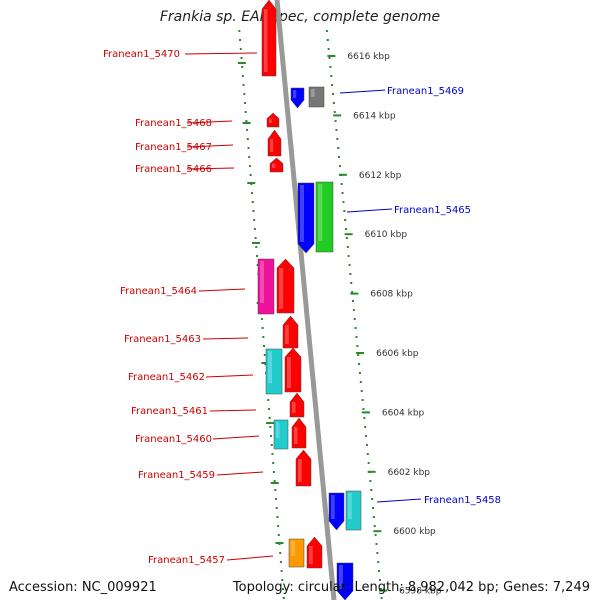  I want to click on backbone-line, so click(305, 300).